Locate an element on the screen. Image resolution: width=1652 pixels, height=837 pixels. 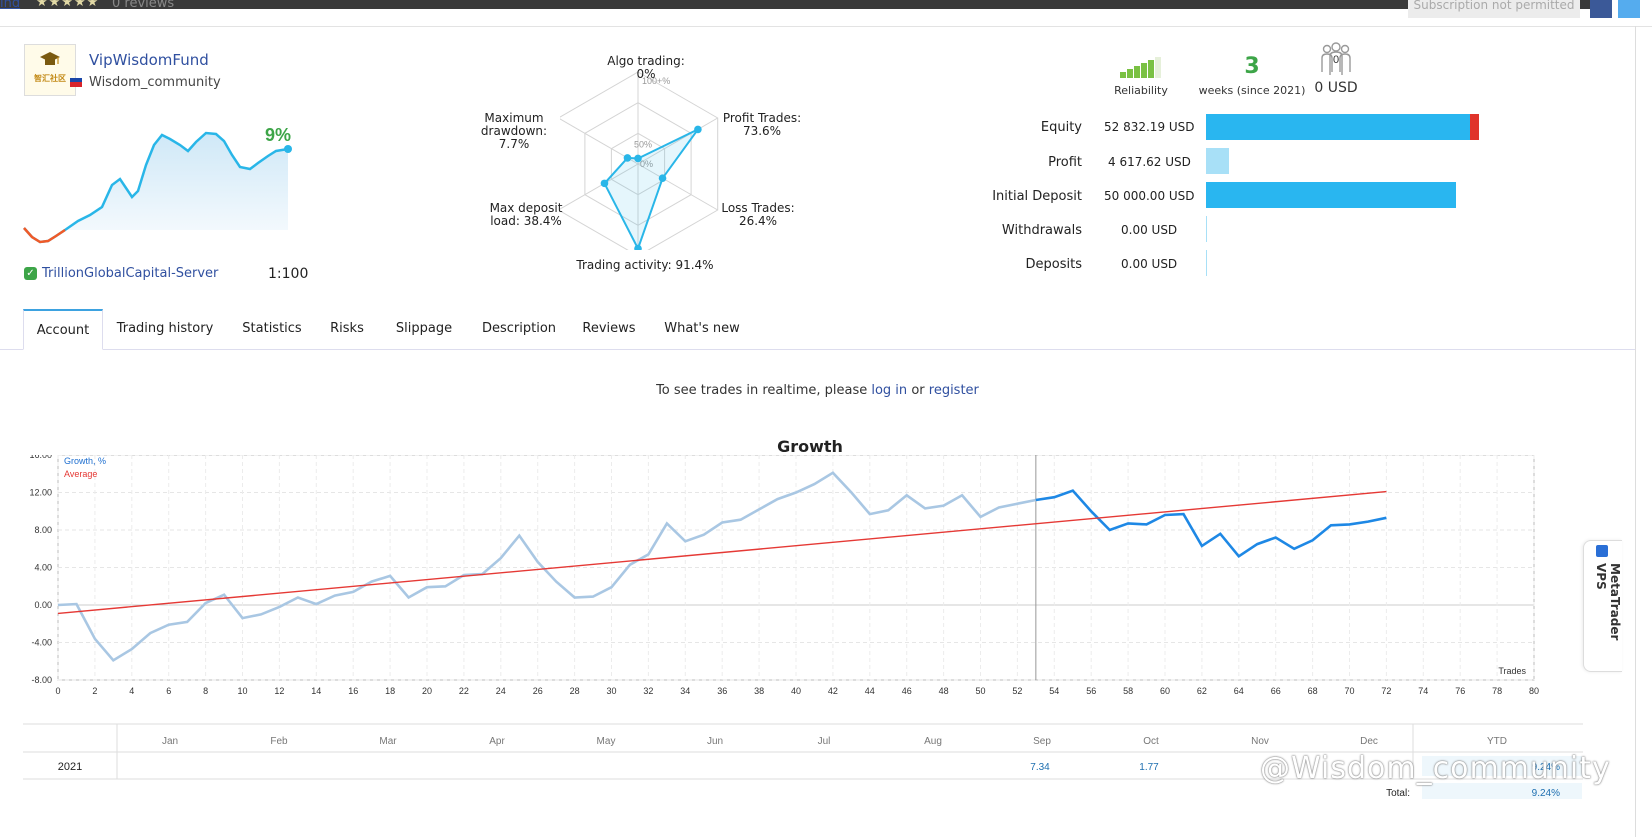
subscribers-icon: 0 is located at coordinates (1336, 58).